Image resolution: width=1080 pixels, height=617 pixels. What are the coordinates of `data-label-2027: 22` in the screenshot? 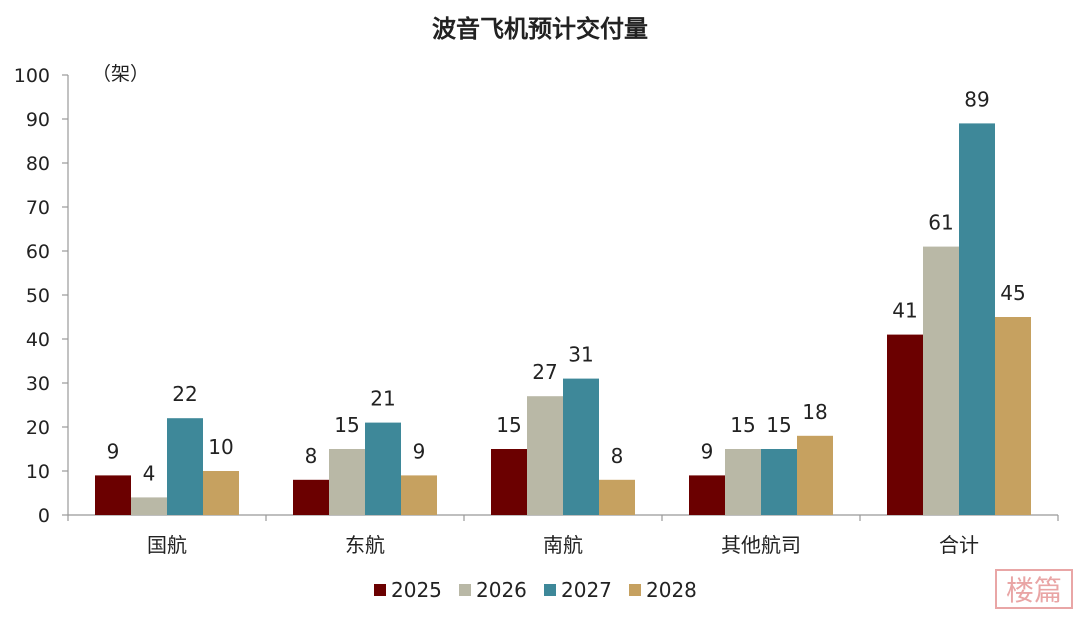 It's located at (184, 394).